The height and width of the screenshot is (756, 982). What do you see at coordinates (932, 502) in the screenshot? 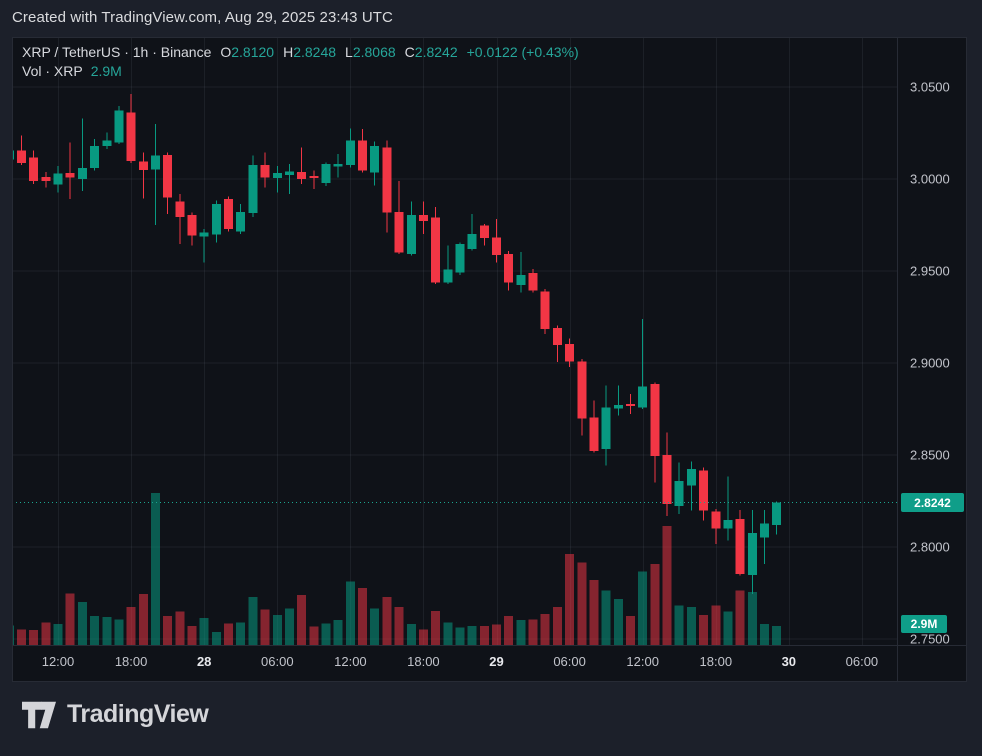
I see `last-price-badge: 2.8242` at bounding box center [932, 502].